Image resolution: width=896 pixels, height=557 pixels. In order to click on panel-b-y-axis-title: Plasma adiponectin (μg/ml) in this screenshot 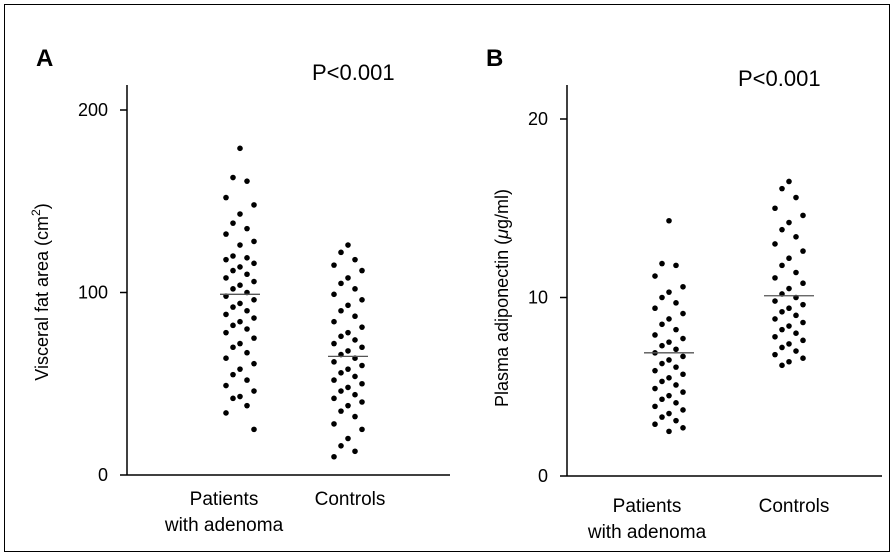, I will do `click(502, 298)`.